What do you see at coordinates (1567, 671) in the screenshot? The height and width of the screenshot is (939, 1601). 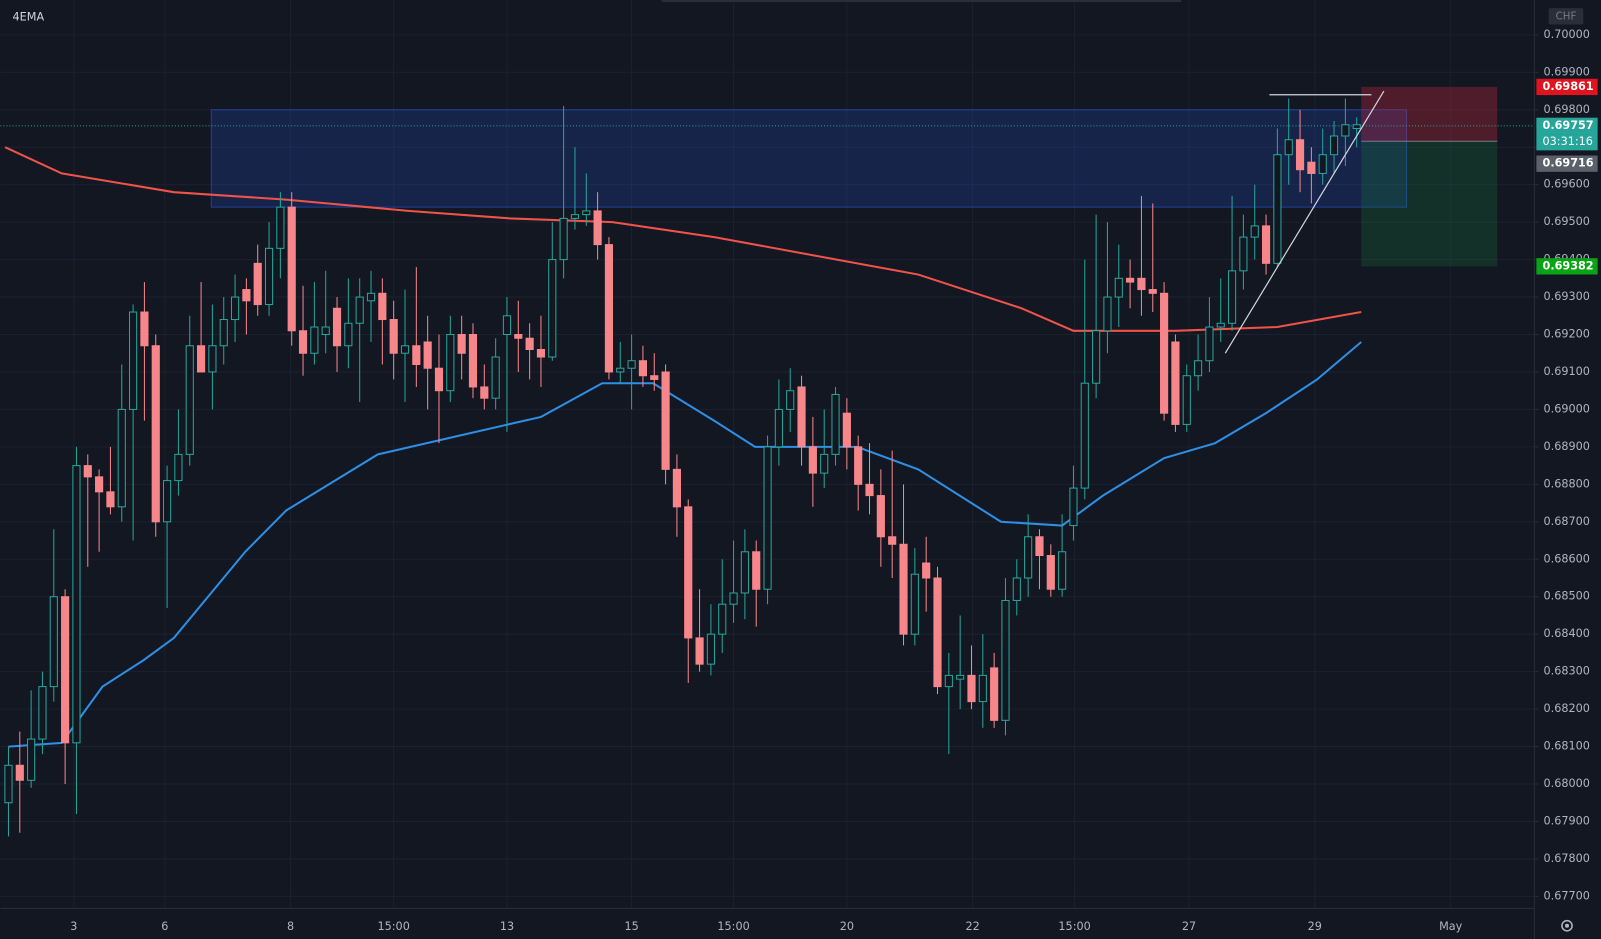 I see `y-tick-label: 0.68300` at bounding box center [1567, 671].